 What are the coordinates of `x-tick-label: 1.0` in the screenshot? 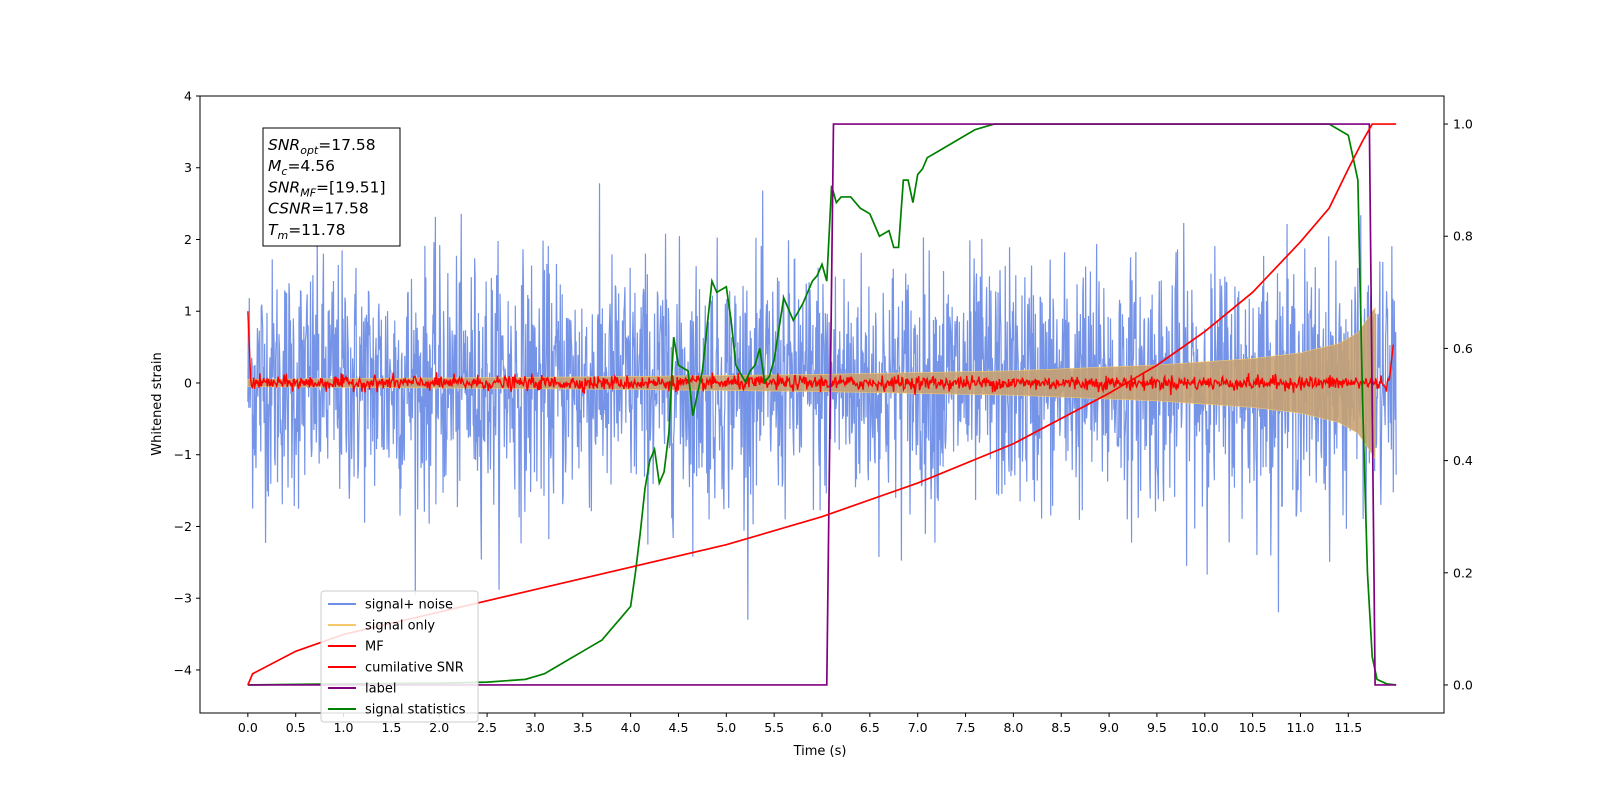 It's located at (344, 727).